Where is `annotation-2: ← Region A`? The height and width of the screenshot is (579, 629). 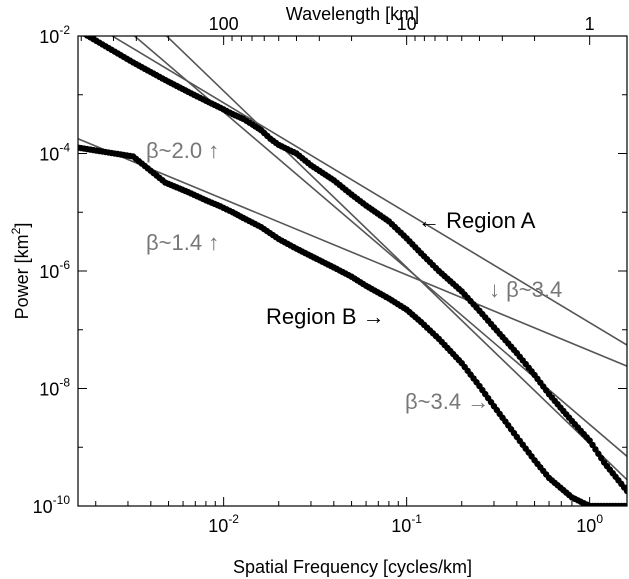 annotation-2: ← Region A is located at coordinates (477, 220).